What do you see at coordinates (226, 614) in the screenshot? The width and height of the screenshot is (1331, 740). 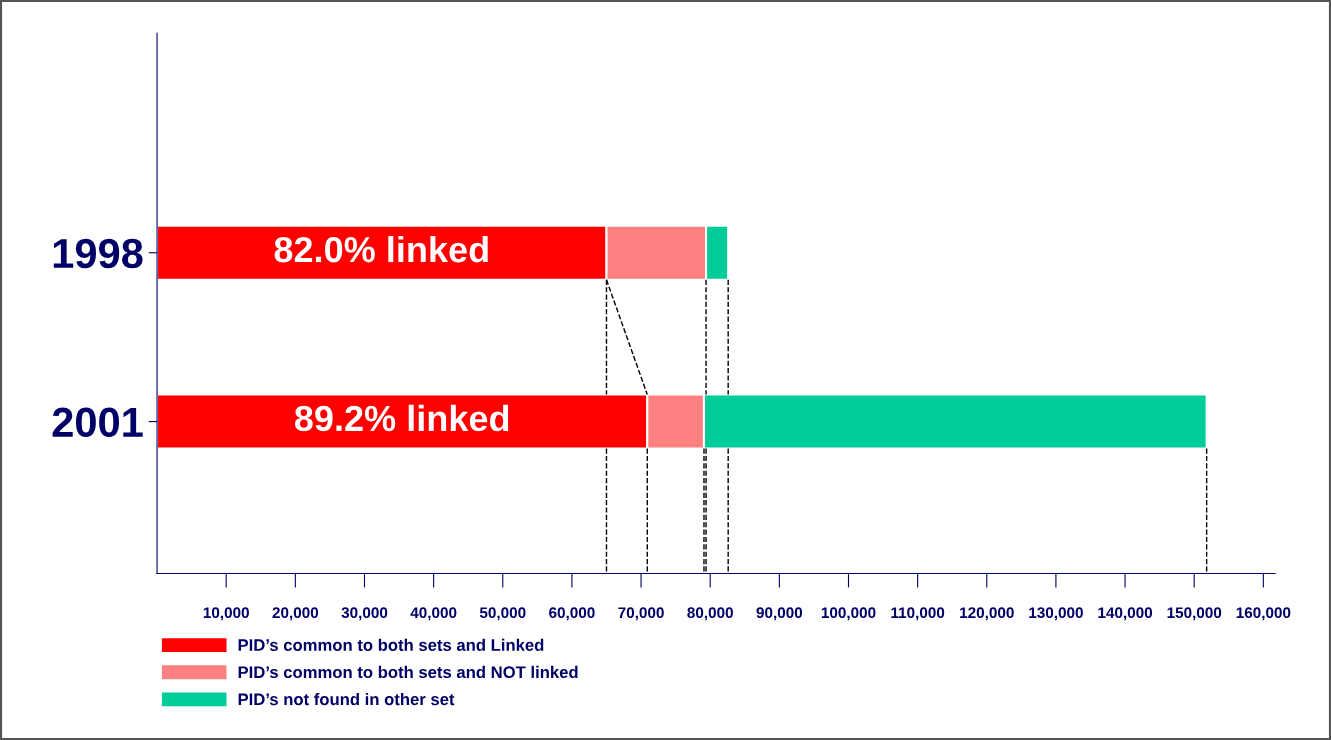 I see `x-tick-label: 10,000` at bounding box center [226, 614].